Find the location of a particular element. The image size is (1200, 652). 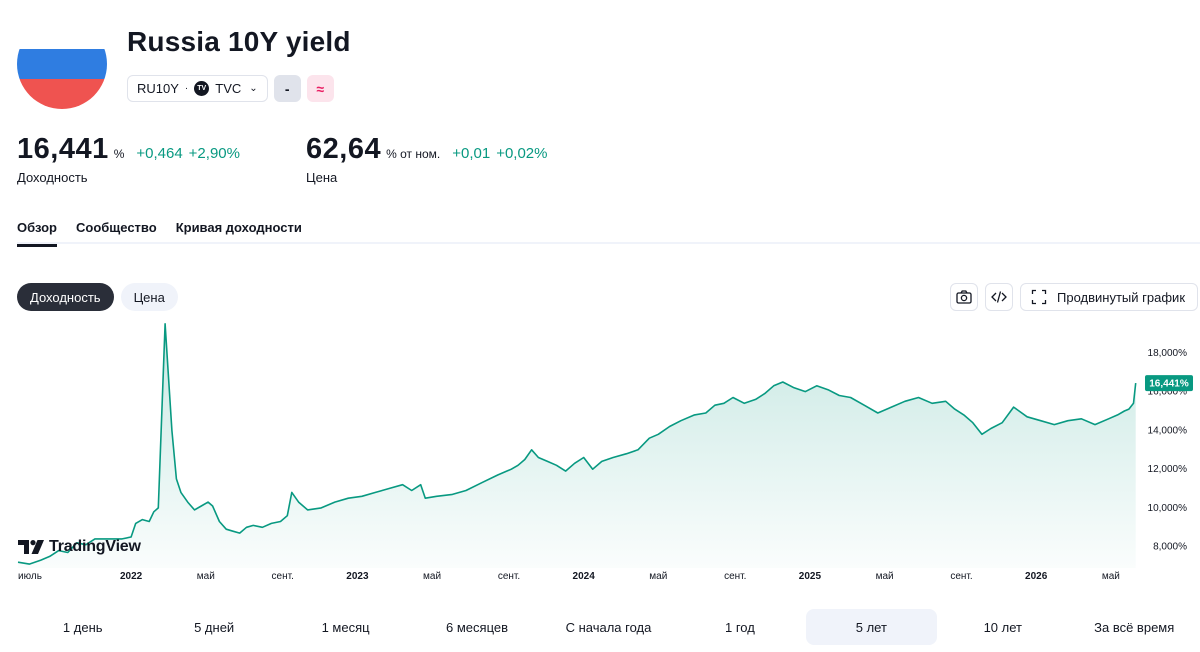

range-1-day: 1 день is located at coordinates (82, 627).